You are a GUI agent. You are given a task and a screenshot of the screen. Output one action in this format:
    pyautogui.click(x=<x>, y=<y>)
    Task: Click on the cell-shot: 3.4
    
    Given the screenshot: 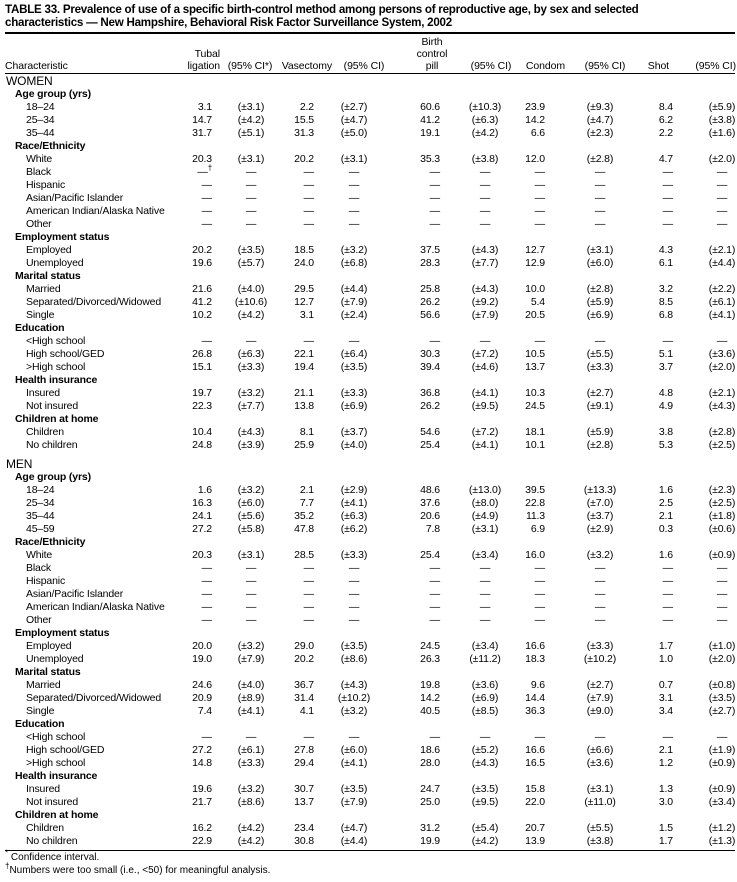 What is the action you would take?
    pyautogui.click(x=666, y=711)
    